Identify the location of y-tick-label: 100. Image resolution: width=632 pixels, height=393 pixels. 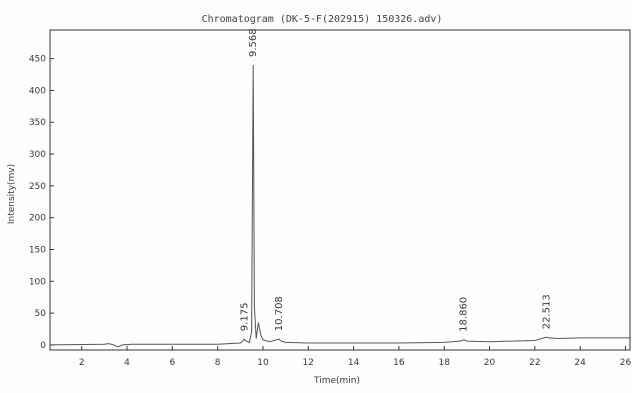
(37, 282).